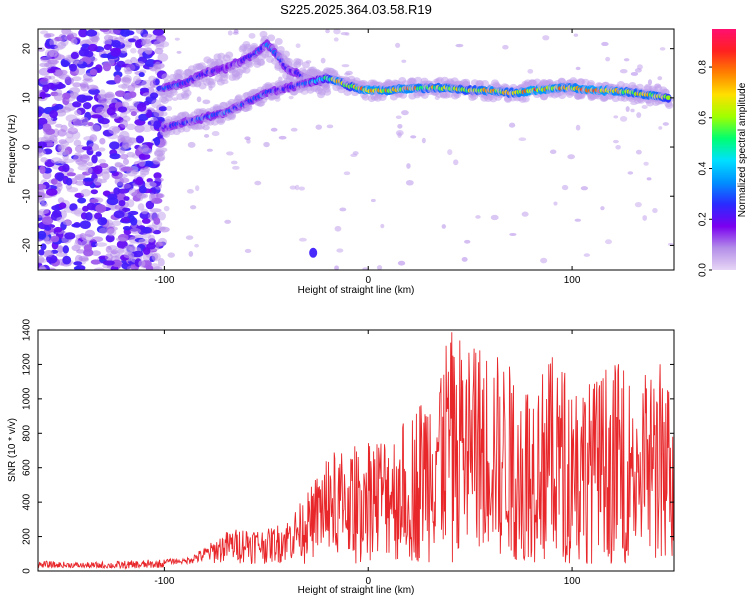 This screenshot has height=605, width=750. Describe the element at coordinates (27, 501) in the screenshot. I see `snr-y-tick-label: 400` at that location.